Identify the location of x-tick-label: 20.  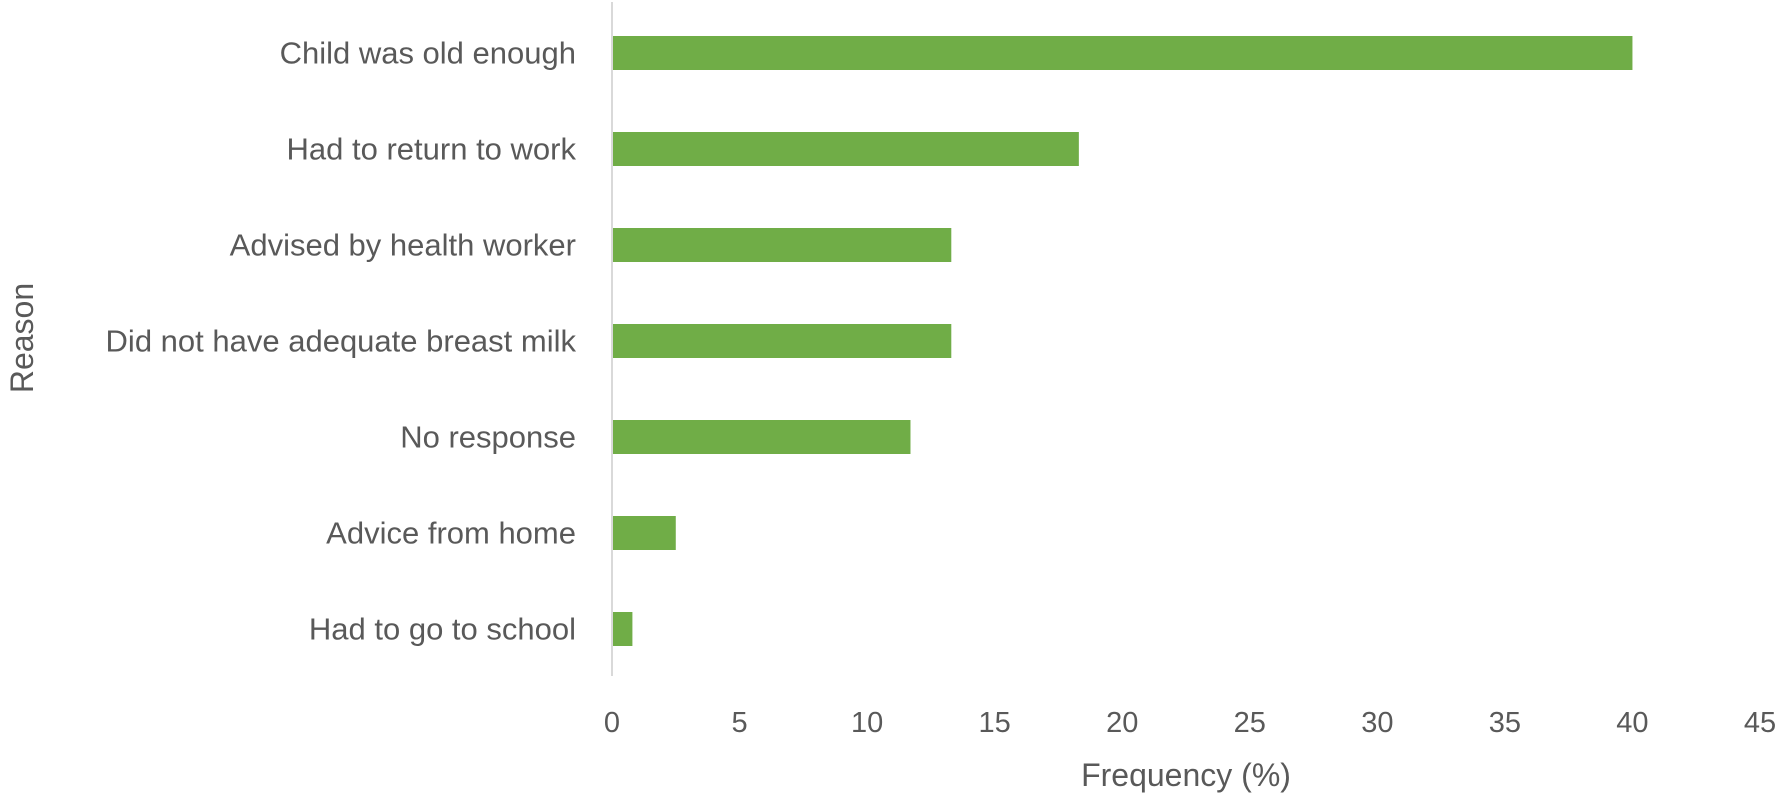
(1122, 723).